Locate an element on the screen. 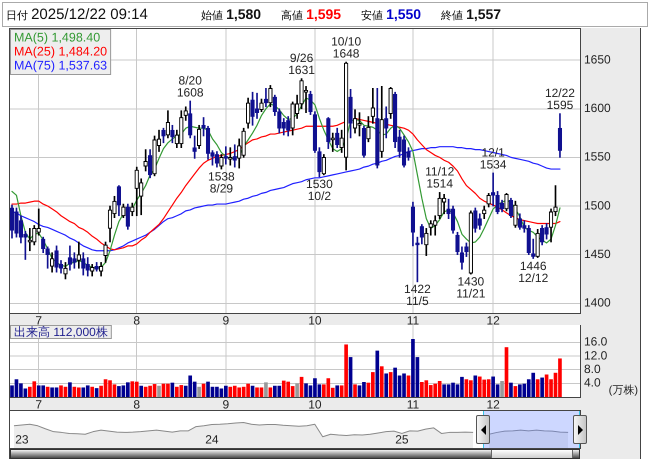  y-tick-label: 1400 is located at coordinates (598, 303).